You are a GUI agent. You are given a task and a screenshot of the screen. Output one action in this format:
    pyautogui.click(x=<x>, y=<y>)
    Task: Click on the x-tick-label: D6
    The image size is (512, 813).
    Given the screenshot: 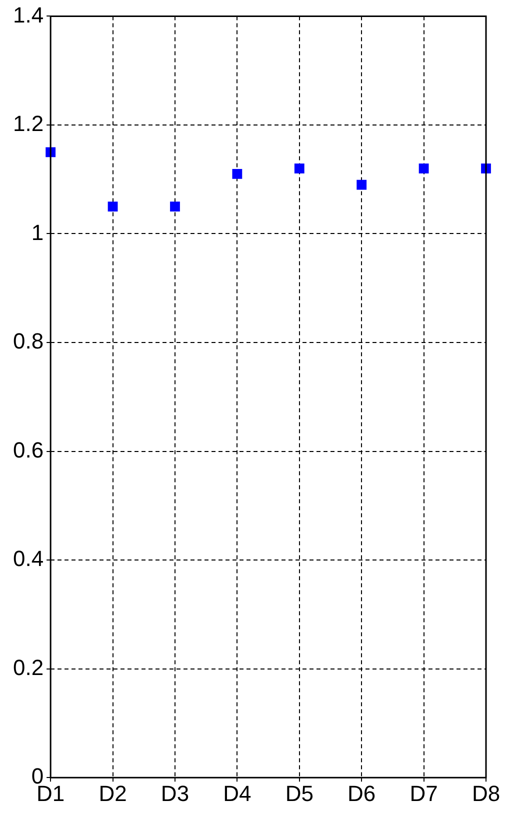 What is the action you would take?
    pyautogui.click(x=362, y=793)
    